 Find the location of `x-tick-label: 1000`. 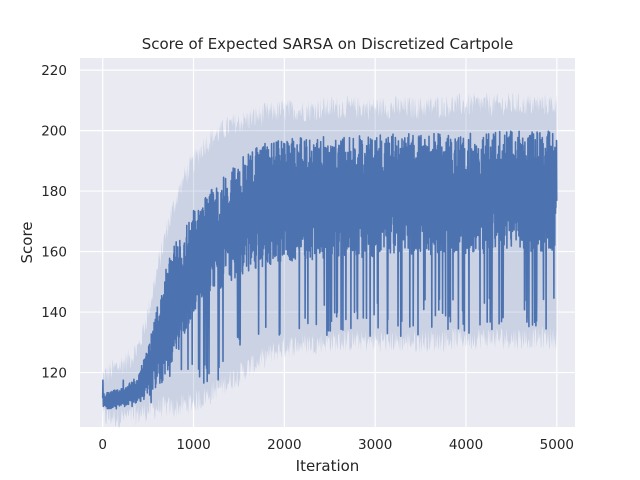

x-tick-label: 1000 is located at coordinates (193, 445).